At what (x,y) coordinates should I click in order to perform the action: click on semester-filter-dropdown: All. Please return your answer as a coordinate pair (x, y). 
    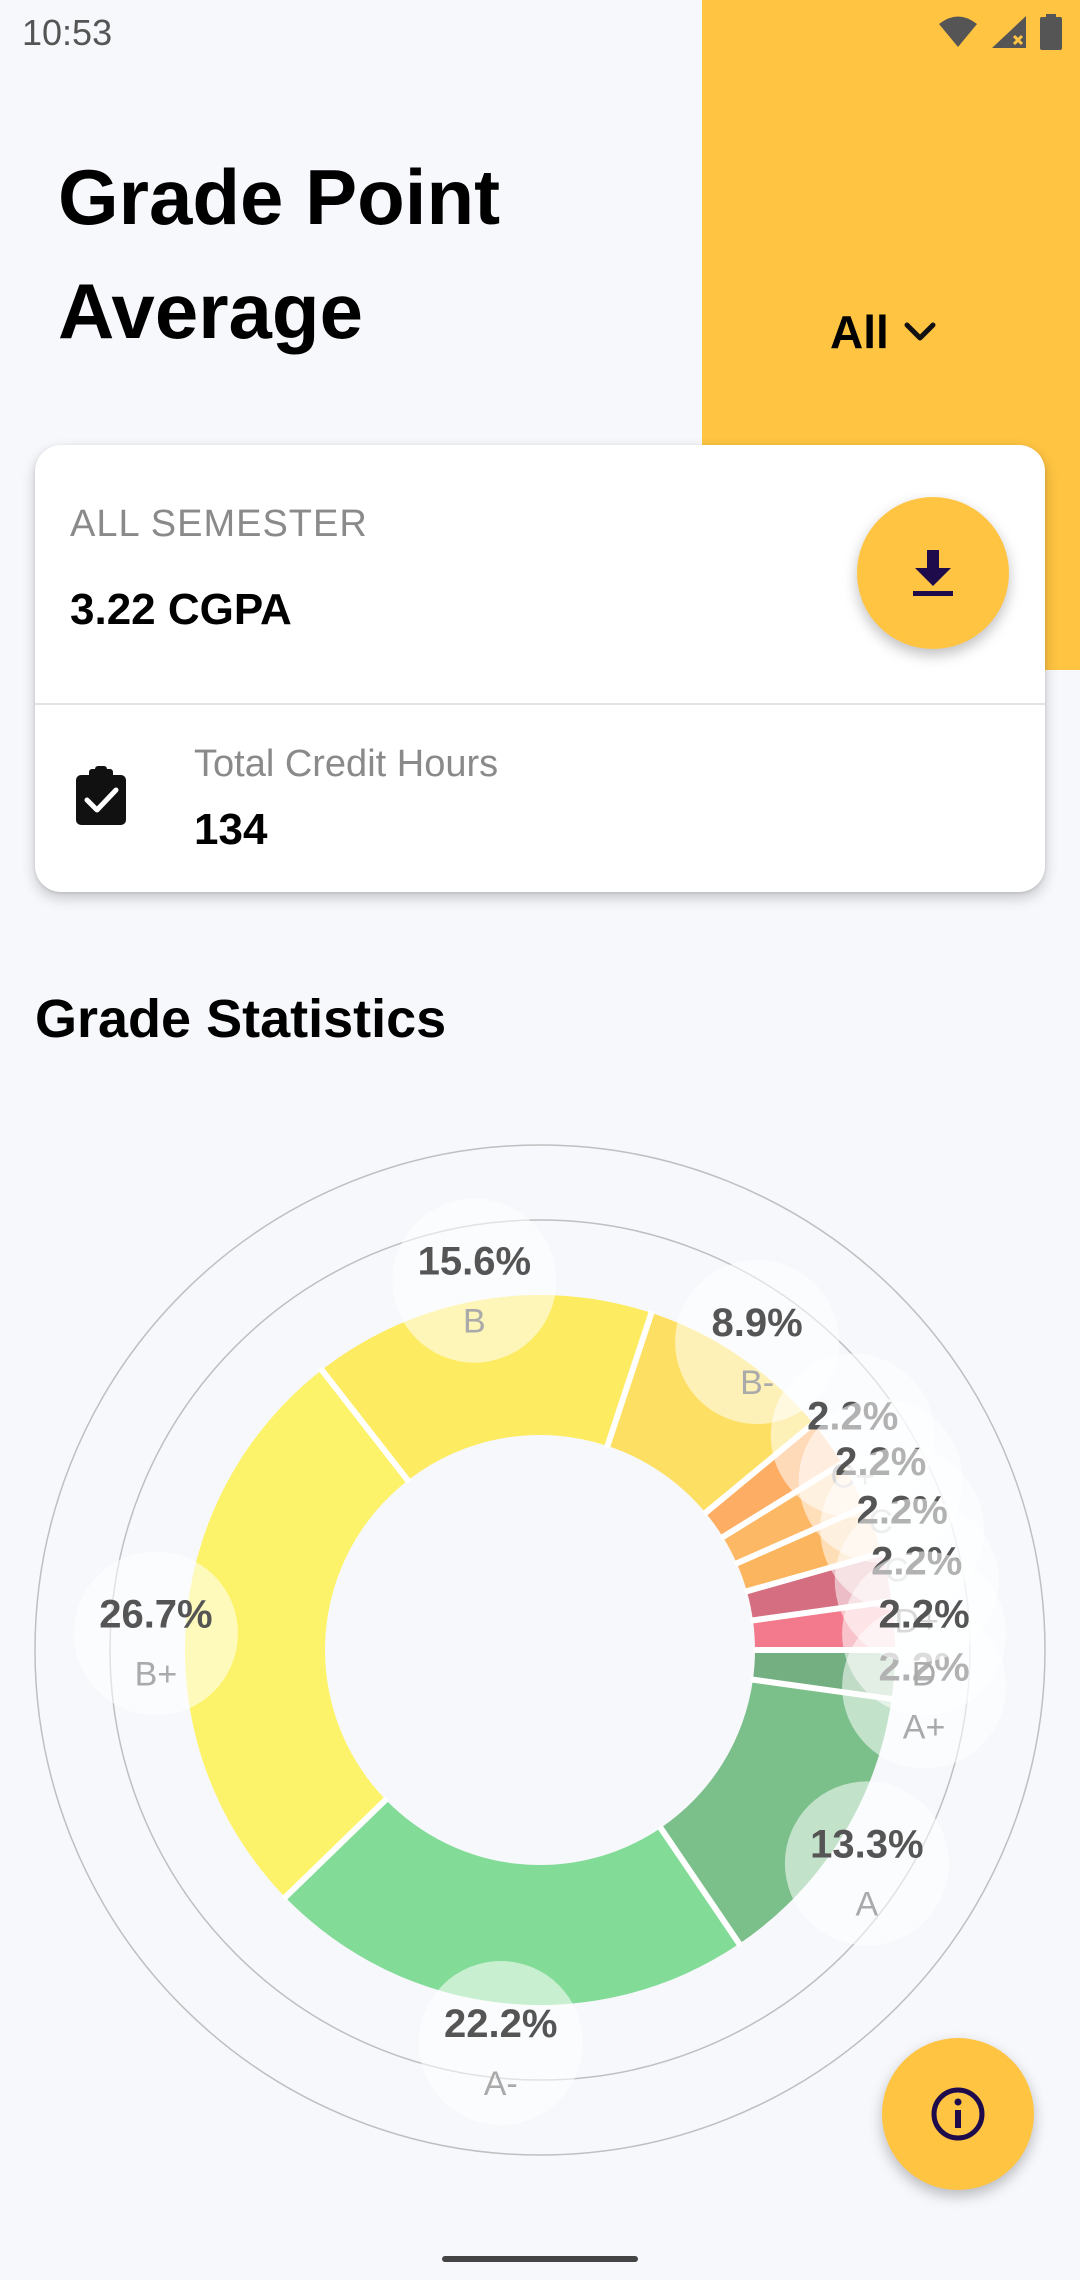
    Looking at the image, I should click on (883, 332).